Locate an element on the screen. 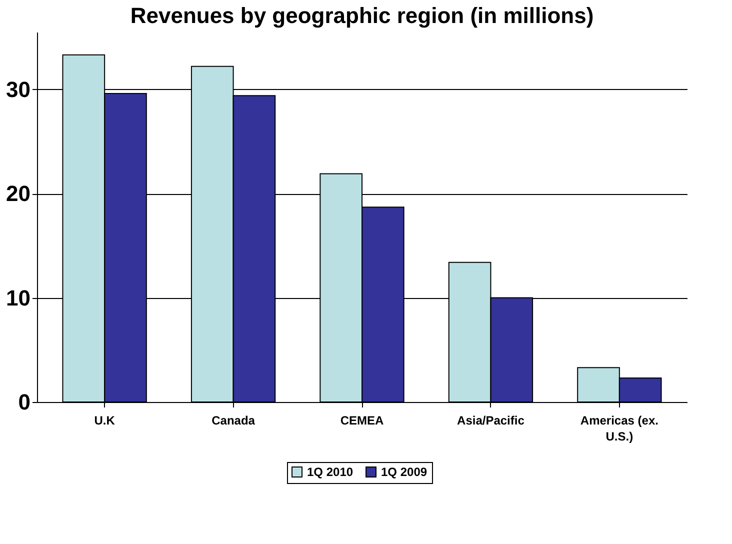 Image resolution: width=732 pixels, height=544 pixels. x-tick-label: Americas (ex. U.S.) is located at coordinates (619, 429).